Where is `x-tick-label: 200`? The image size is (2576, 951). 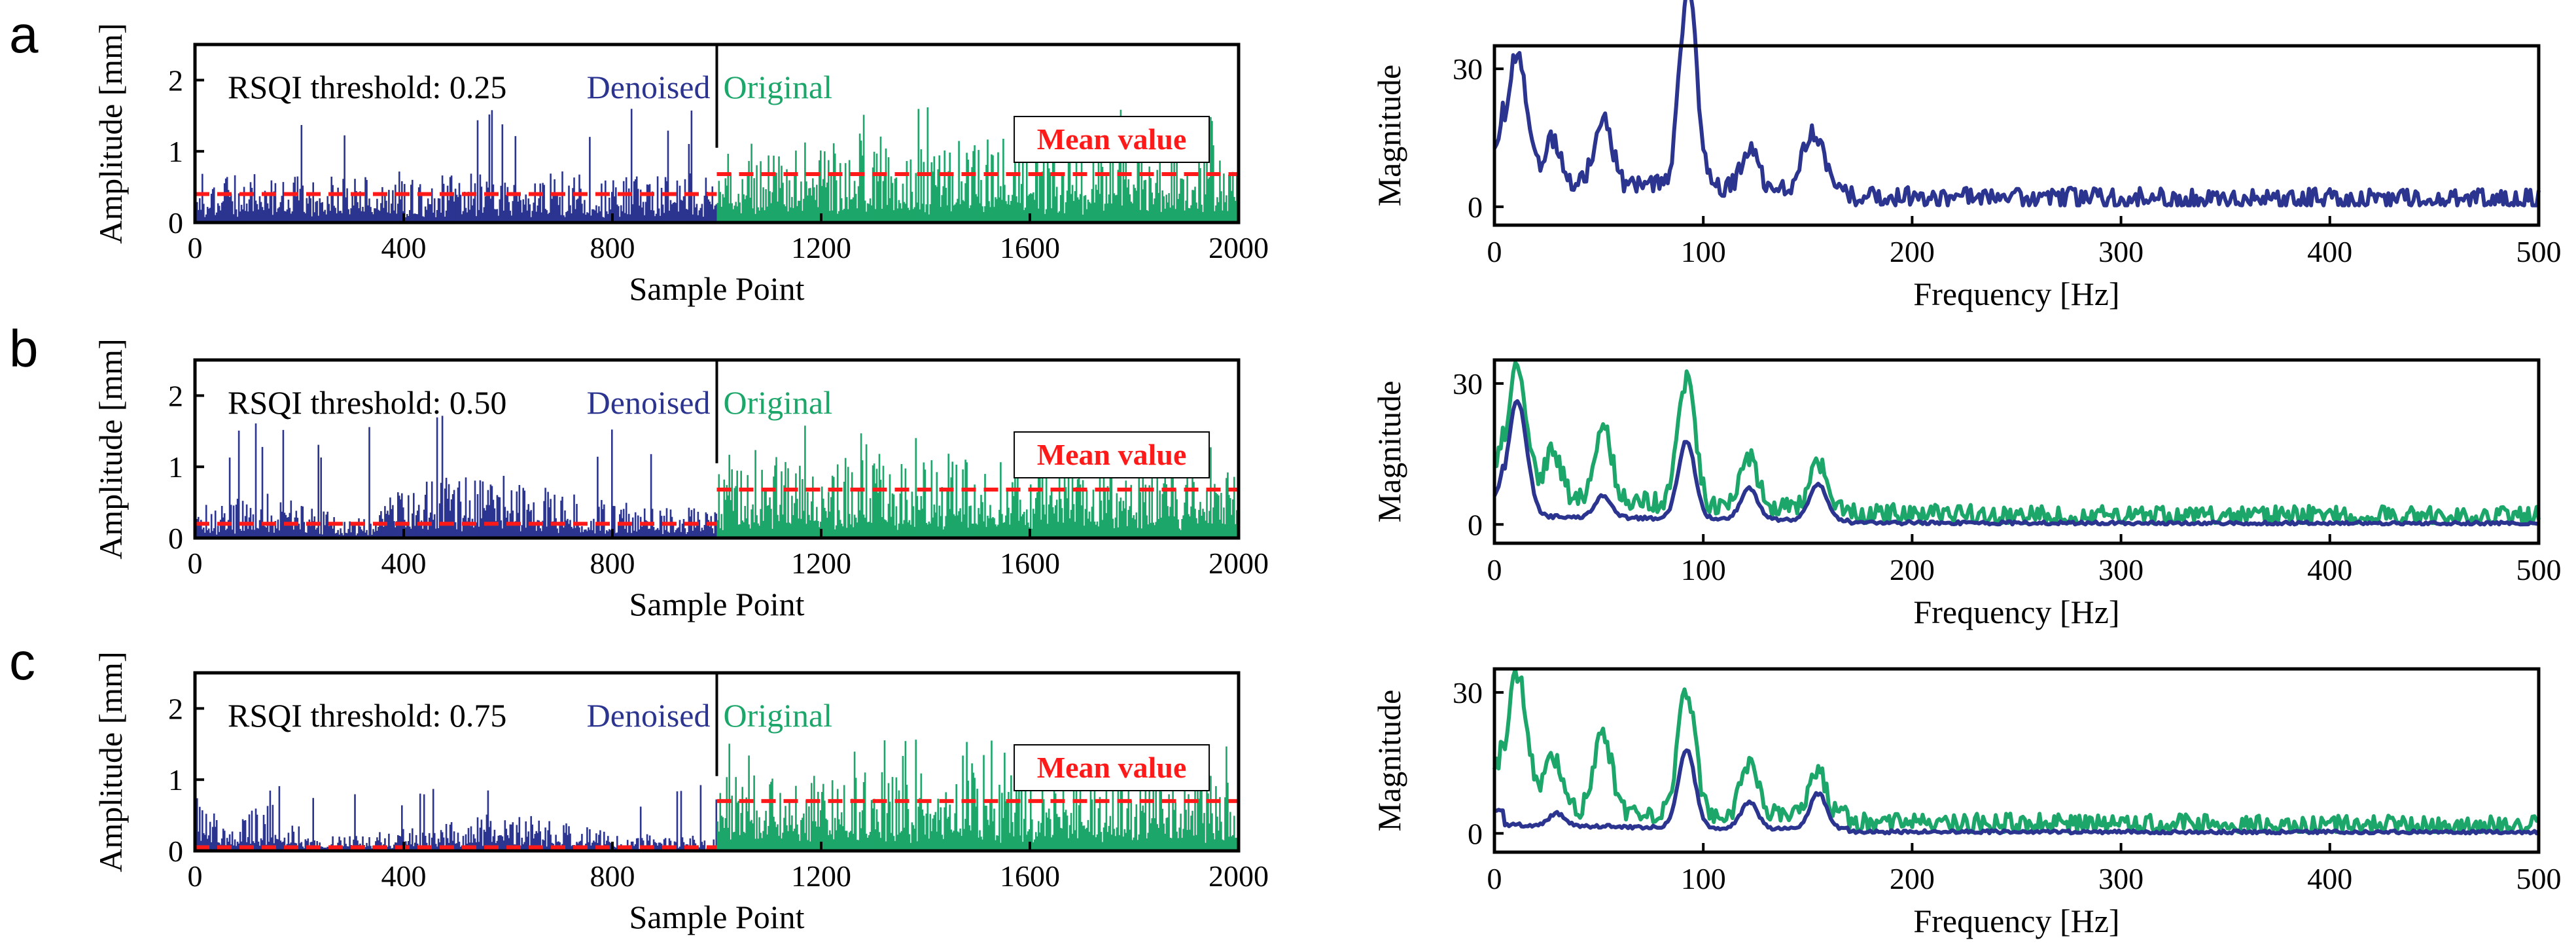 x-tick-label: 200 is located at coordinates (1912, 251).